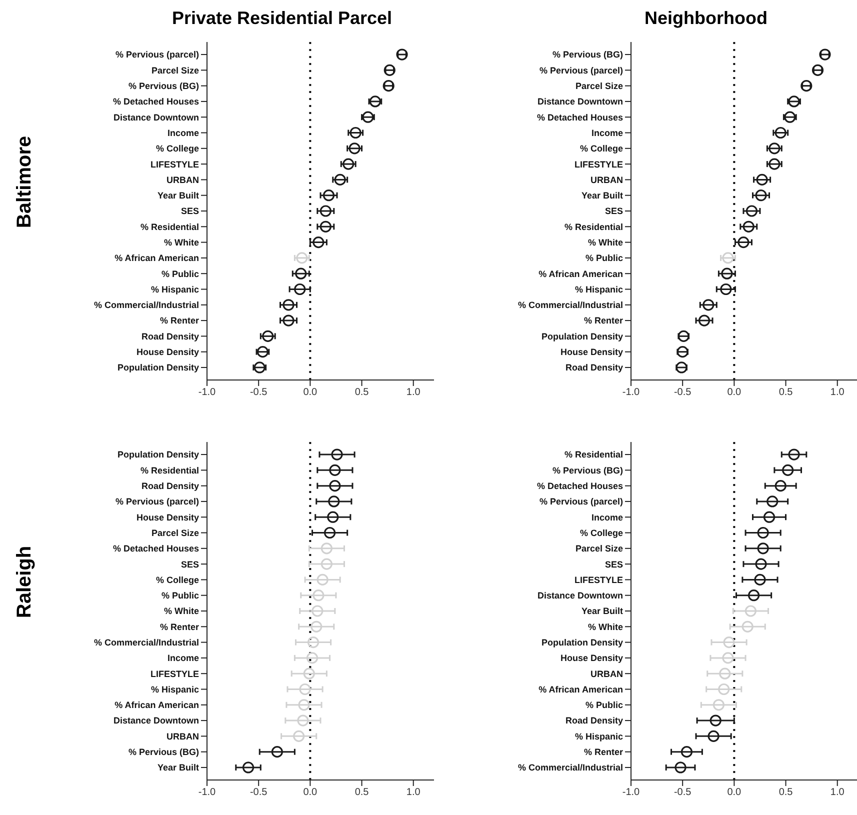 This screenshot has height=815, width=857. I want to click on y-tick-label: Population Density, so click(158, 455).